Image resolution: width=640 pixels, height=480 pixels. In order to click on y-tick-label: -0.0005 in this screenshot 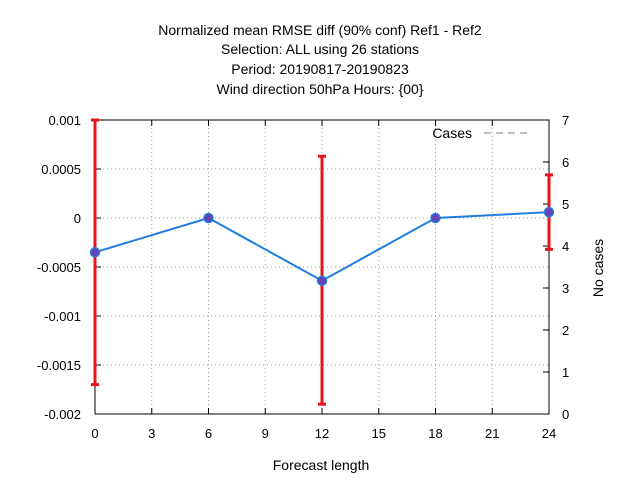, I will do `click(59, 267)`.